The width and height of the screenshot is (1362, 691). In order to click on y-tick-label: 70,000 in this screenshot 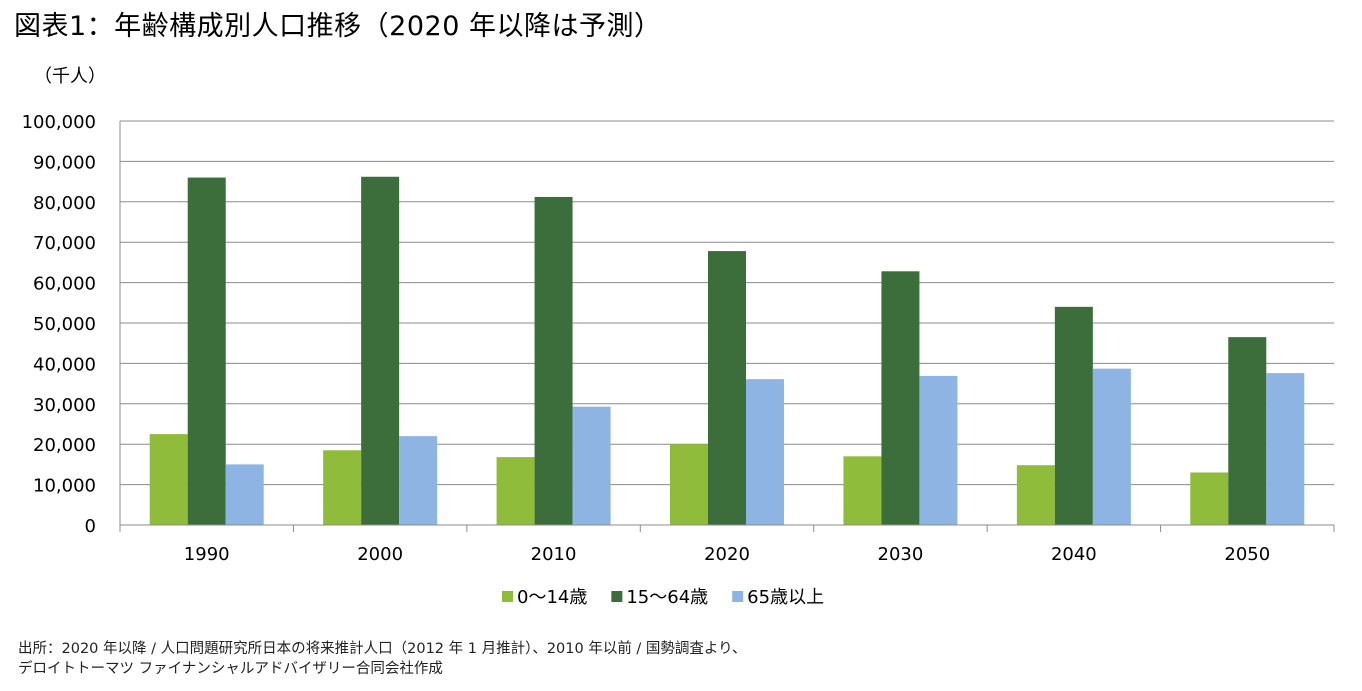, I will do `click(64, 243)`.